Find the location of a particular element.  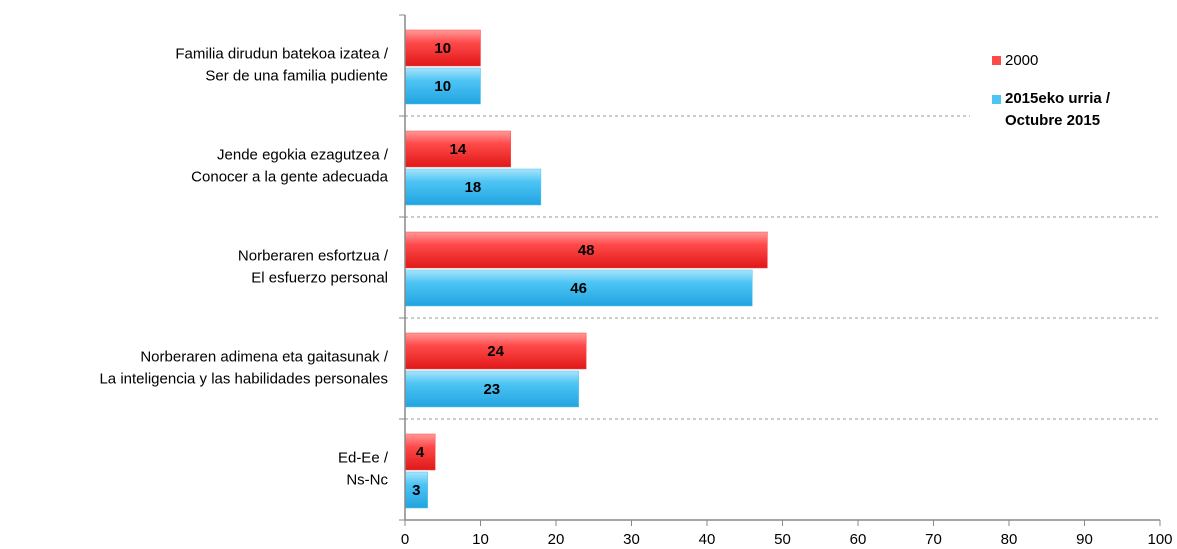

x-tick-label: 50 is located at coordinates (782, 539).